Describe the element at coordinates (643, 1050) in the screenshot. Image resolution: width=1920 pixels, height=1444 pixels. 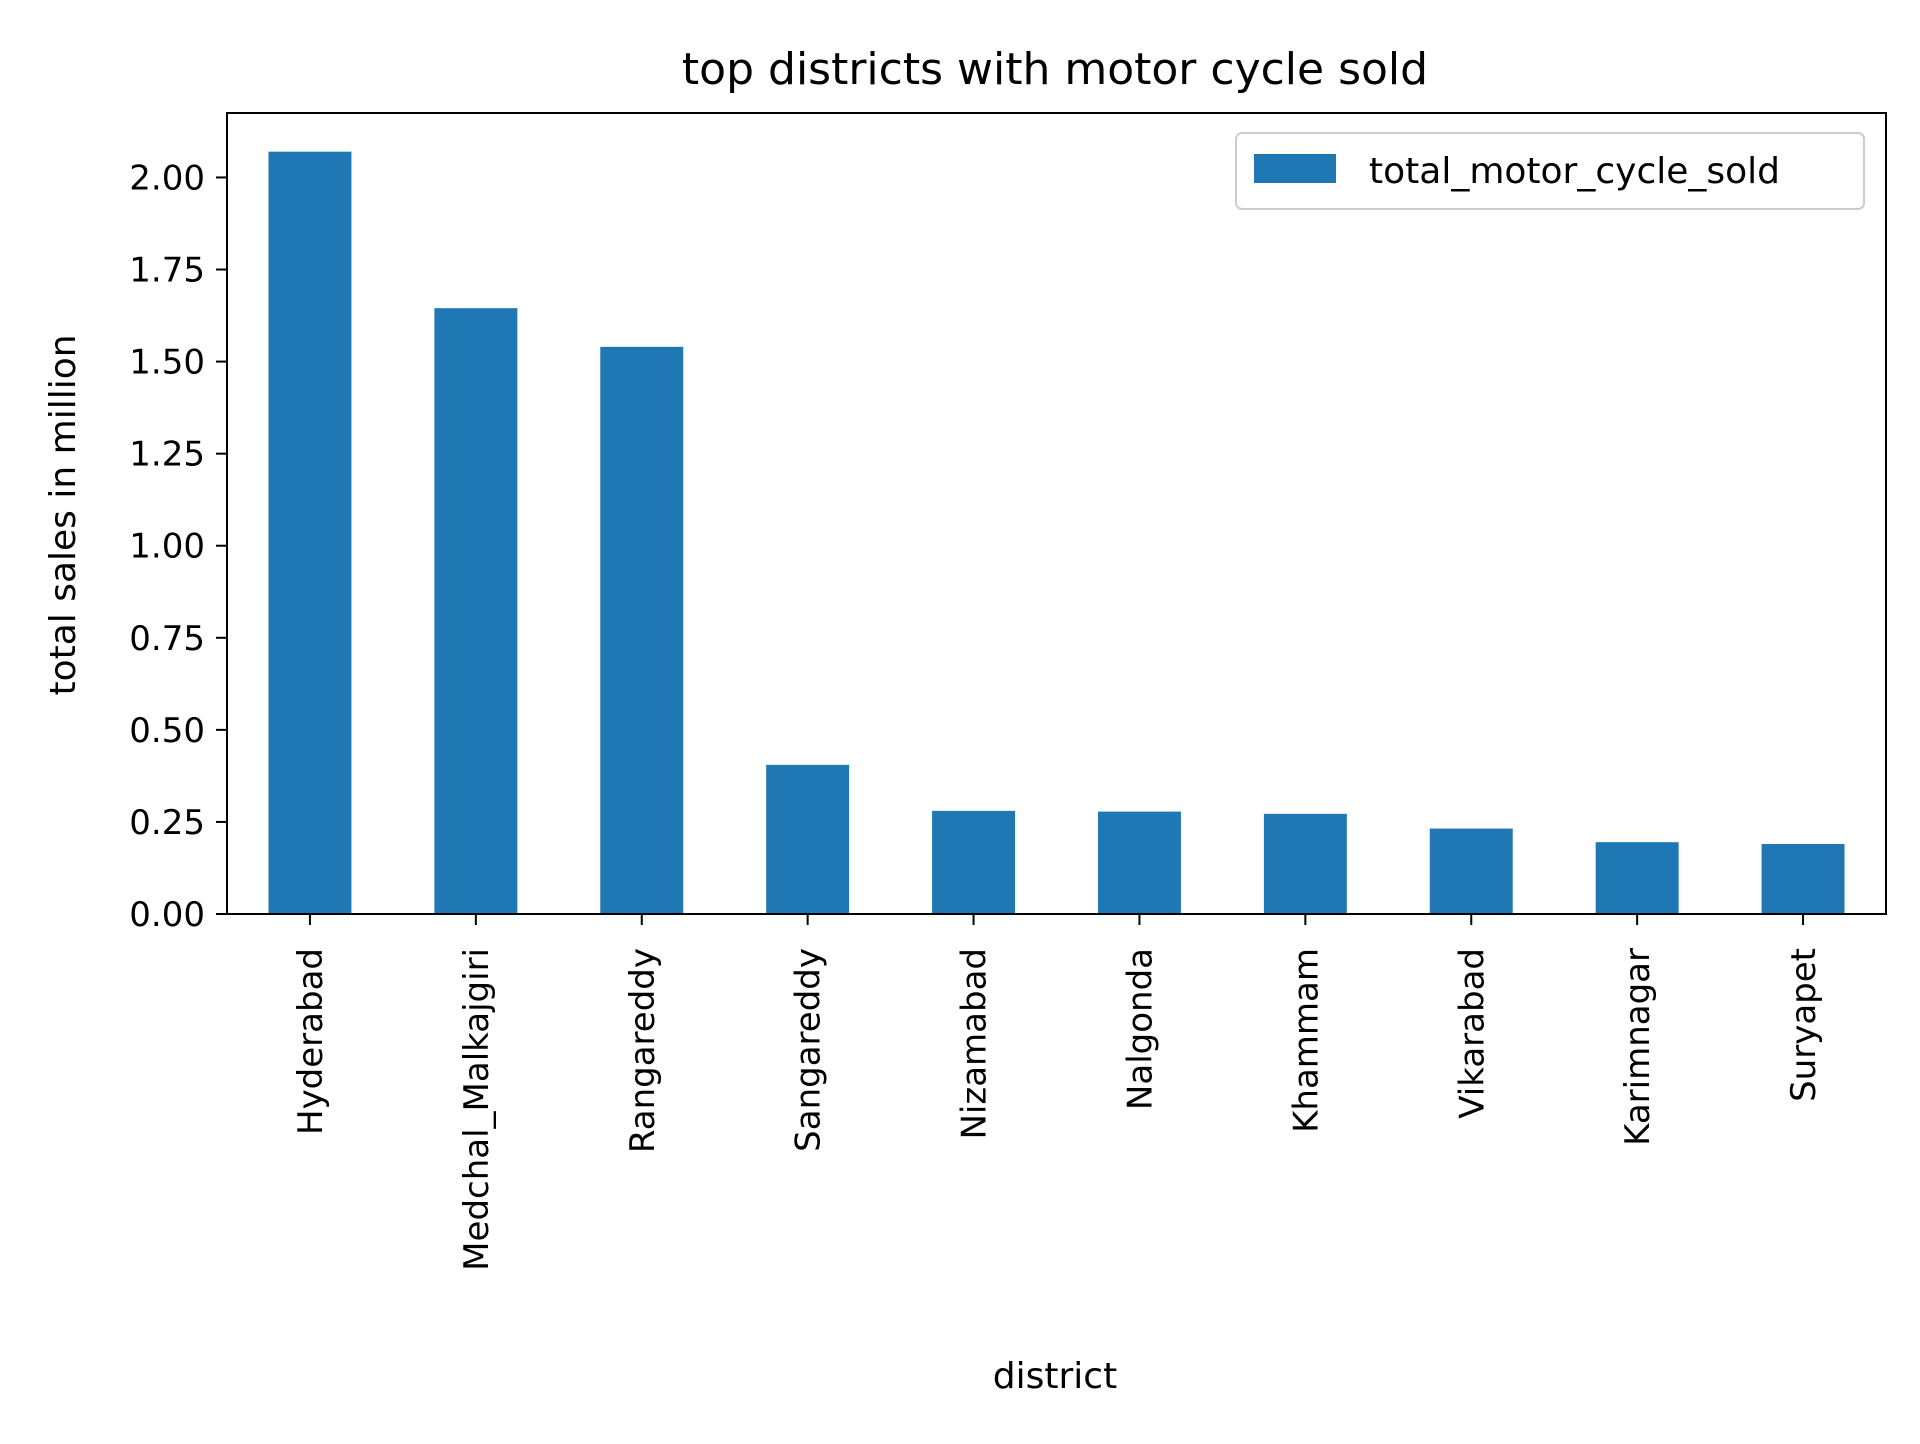
I see `x-tick-label: Rangareddy` at that location.